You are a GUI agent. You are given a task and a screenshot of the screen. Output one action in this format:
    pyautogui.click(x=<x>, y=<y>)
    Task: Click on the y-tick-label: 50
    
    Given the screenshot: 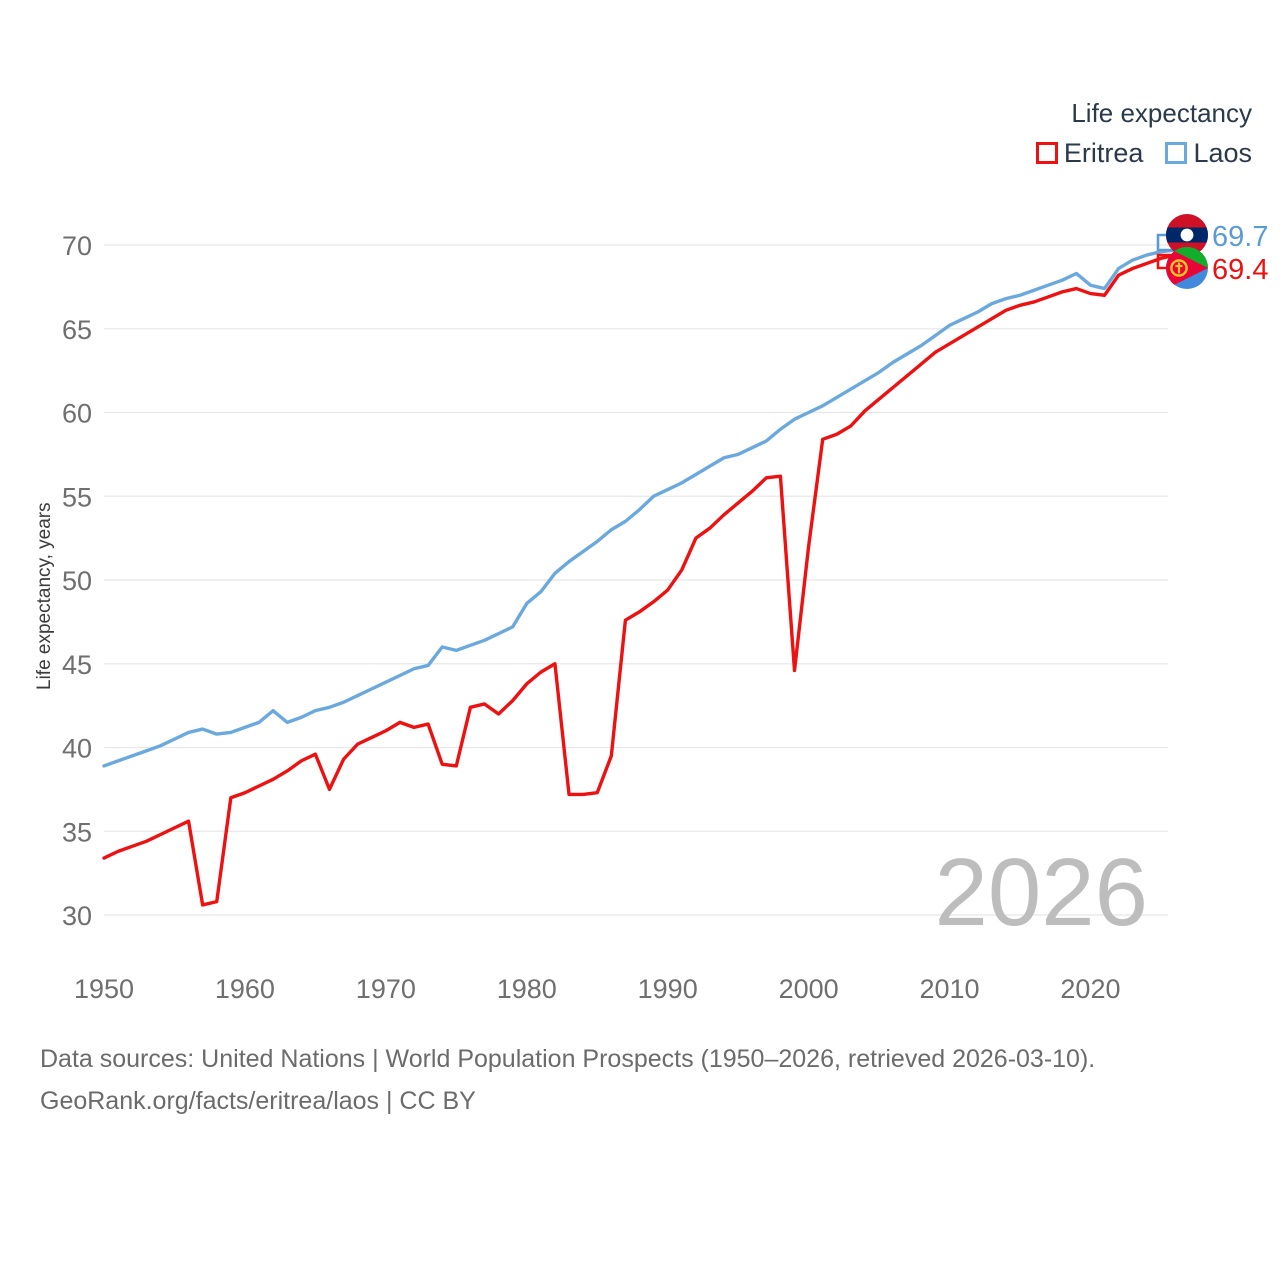 What is the action you would take?
    pyautogui.click(x=77, y=581)
    